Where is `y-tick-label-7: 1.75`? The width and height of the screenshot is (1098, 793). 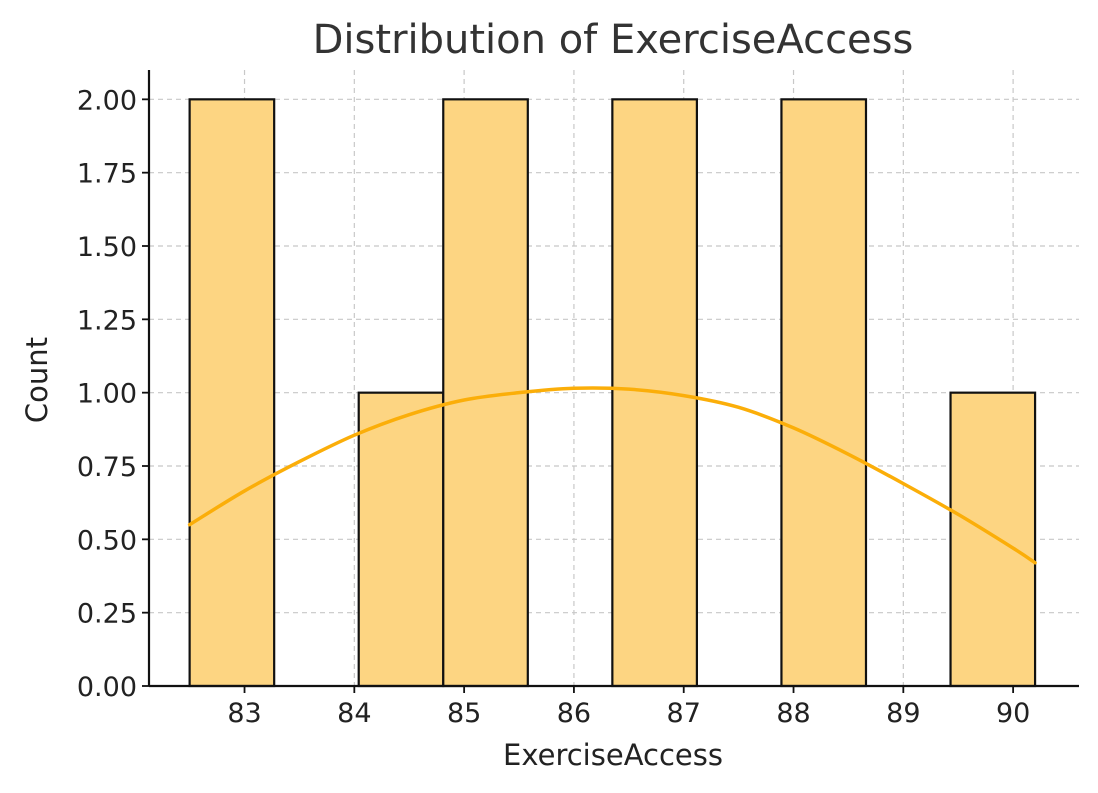
y-tick-label-7: 1.75 is located at coordinates (107, 174).